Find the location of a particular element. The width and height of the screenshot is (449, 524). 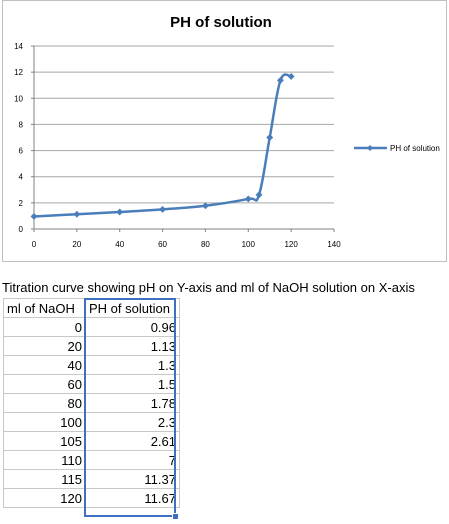

column-header-ph: PH of solution is located at coordinates (132, 308).